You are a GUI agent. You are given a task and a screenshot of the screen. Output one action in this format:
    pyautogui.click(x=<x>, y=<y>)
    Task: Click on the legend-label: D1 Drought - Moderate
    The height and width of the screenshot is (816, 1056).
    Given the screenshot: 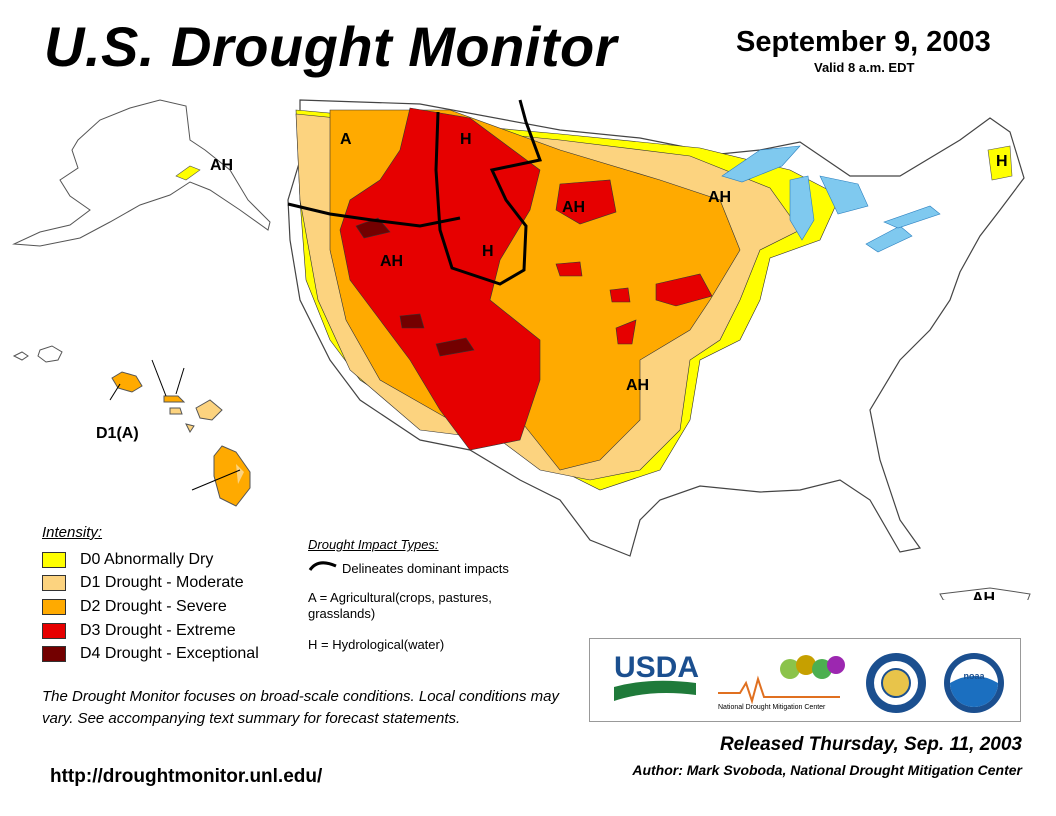 What is the action you would take?
    pyautogui.click(x=162, y=582)
    